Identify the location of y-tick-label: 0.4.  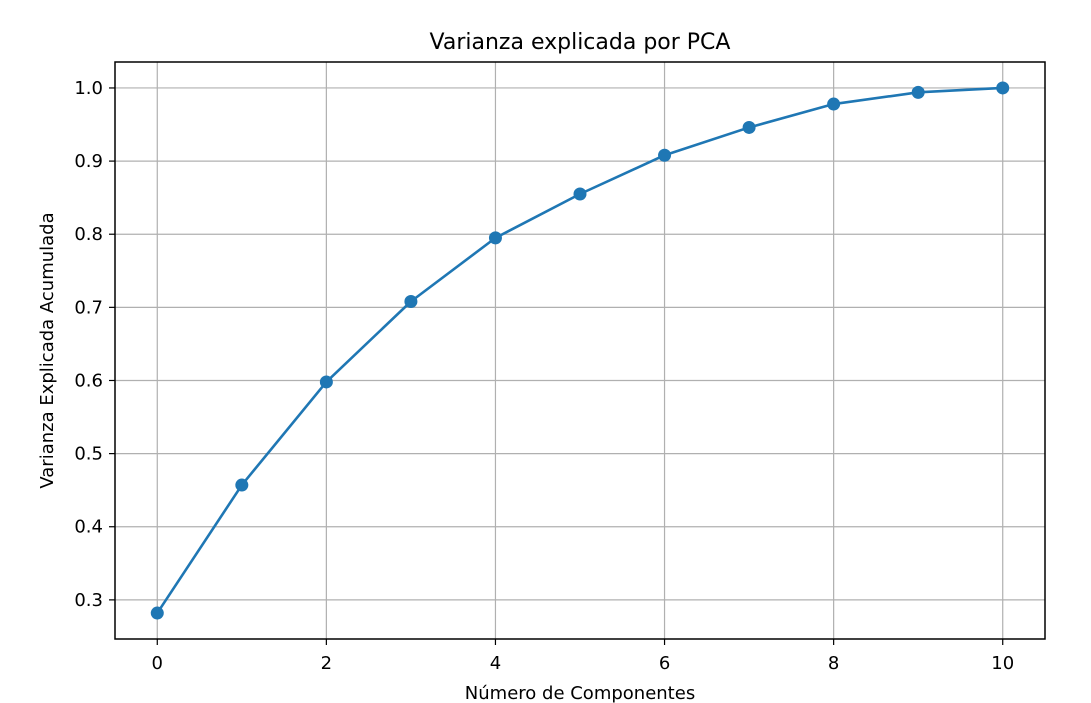
(88, 527).